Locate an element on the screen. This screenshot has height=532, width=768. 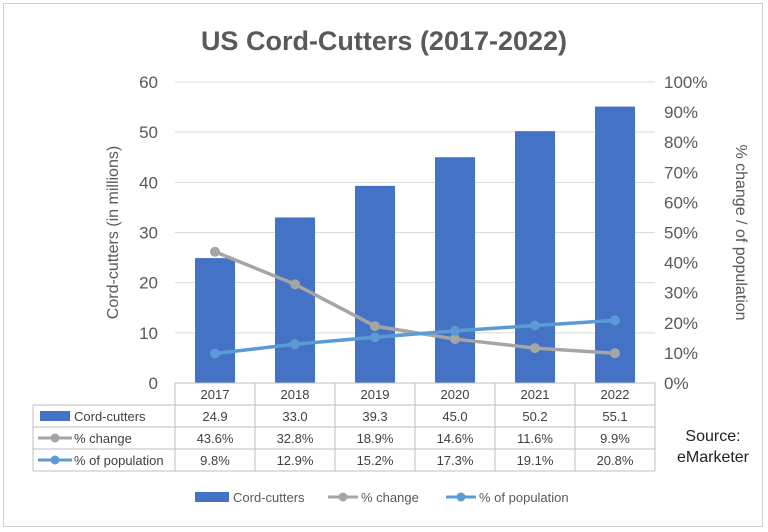
table-cell: 32.8% is located at coordinates (295, 438).